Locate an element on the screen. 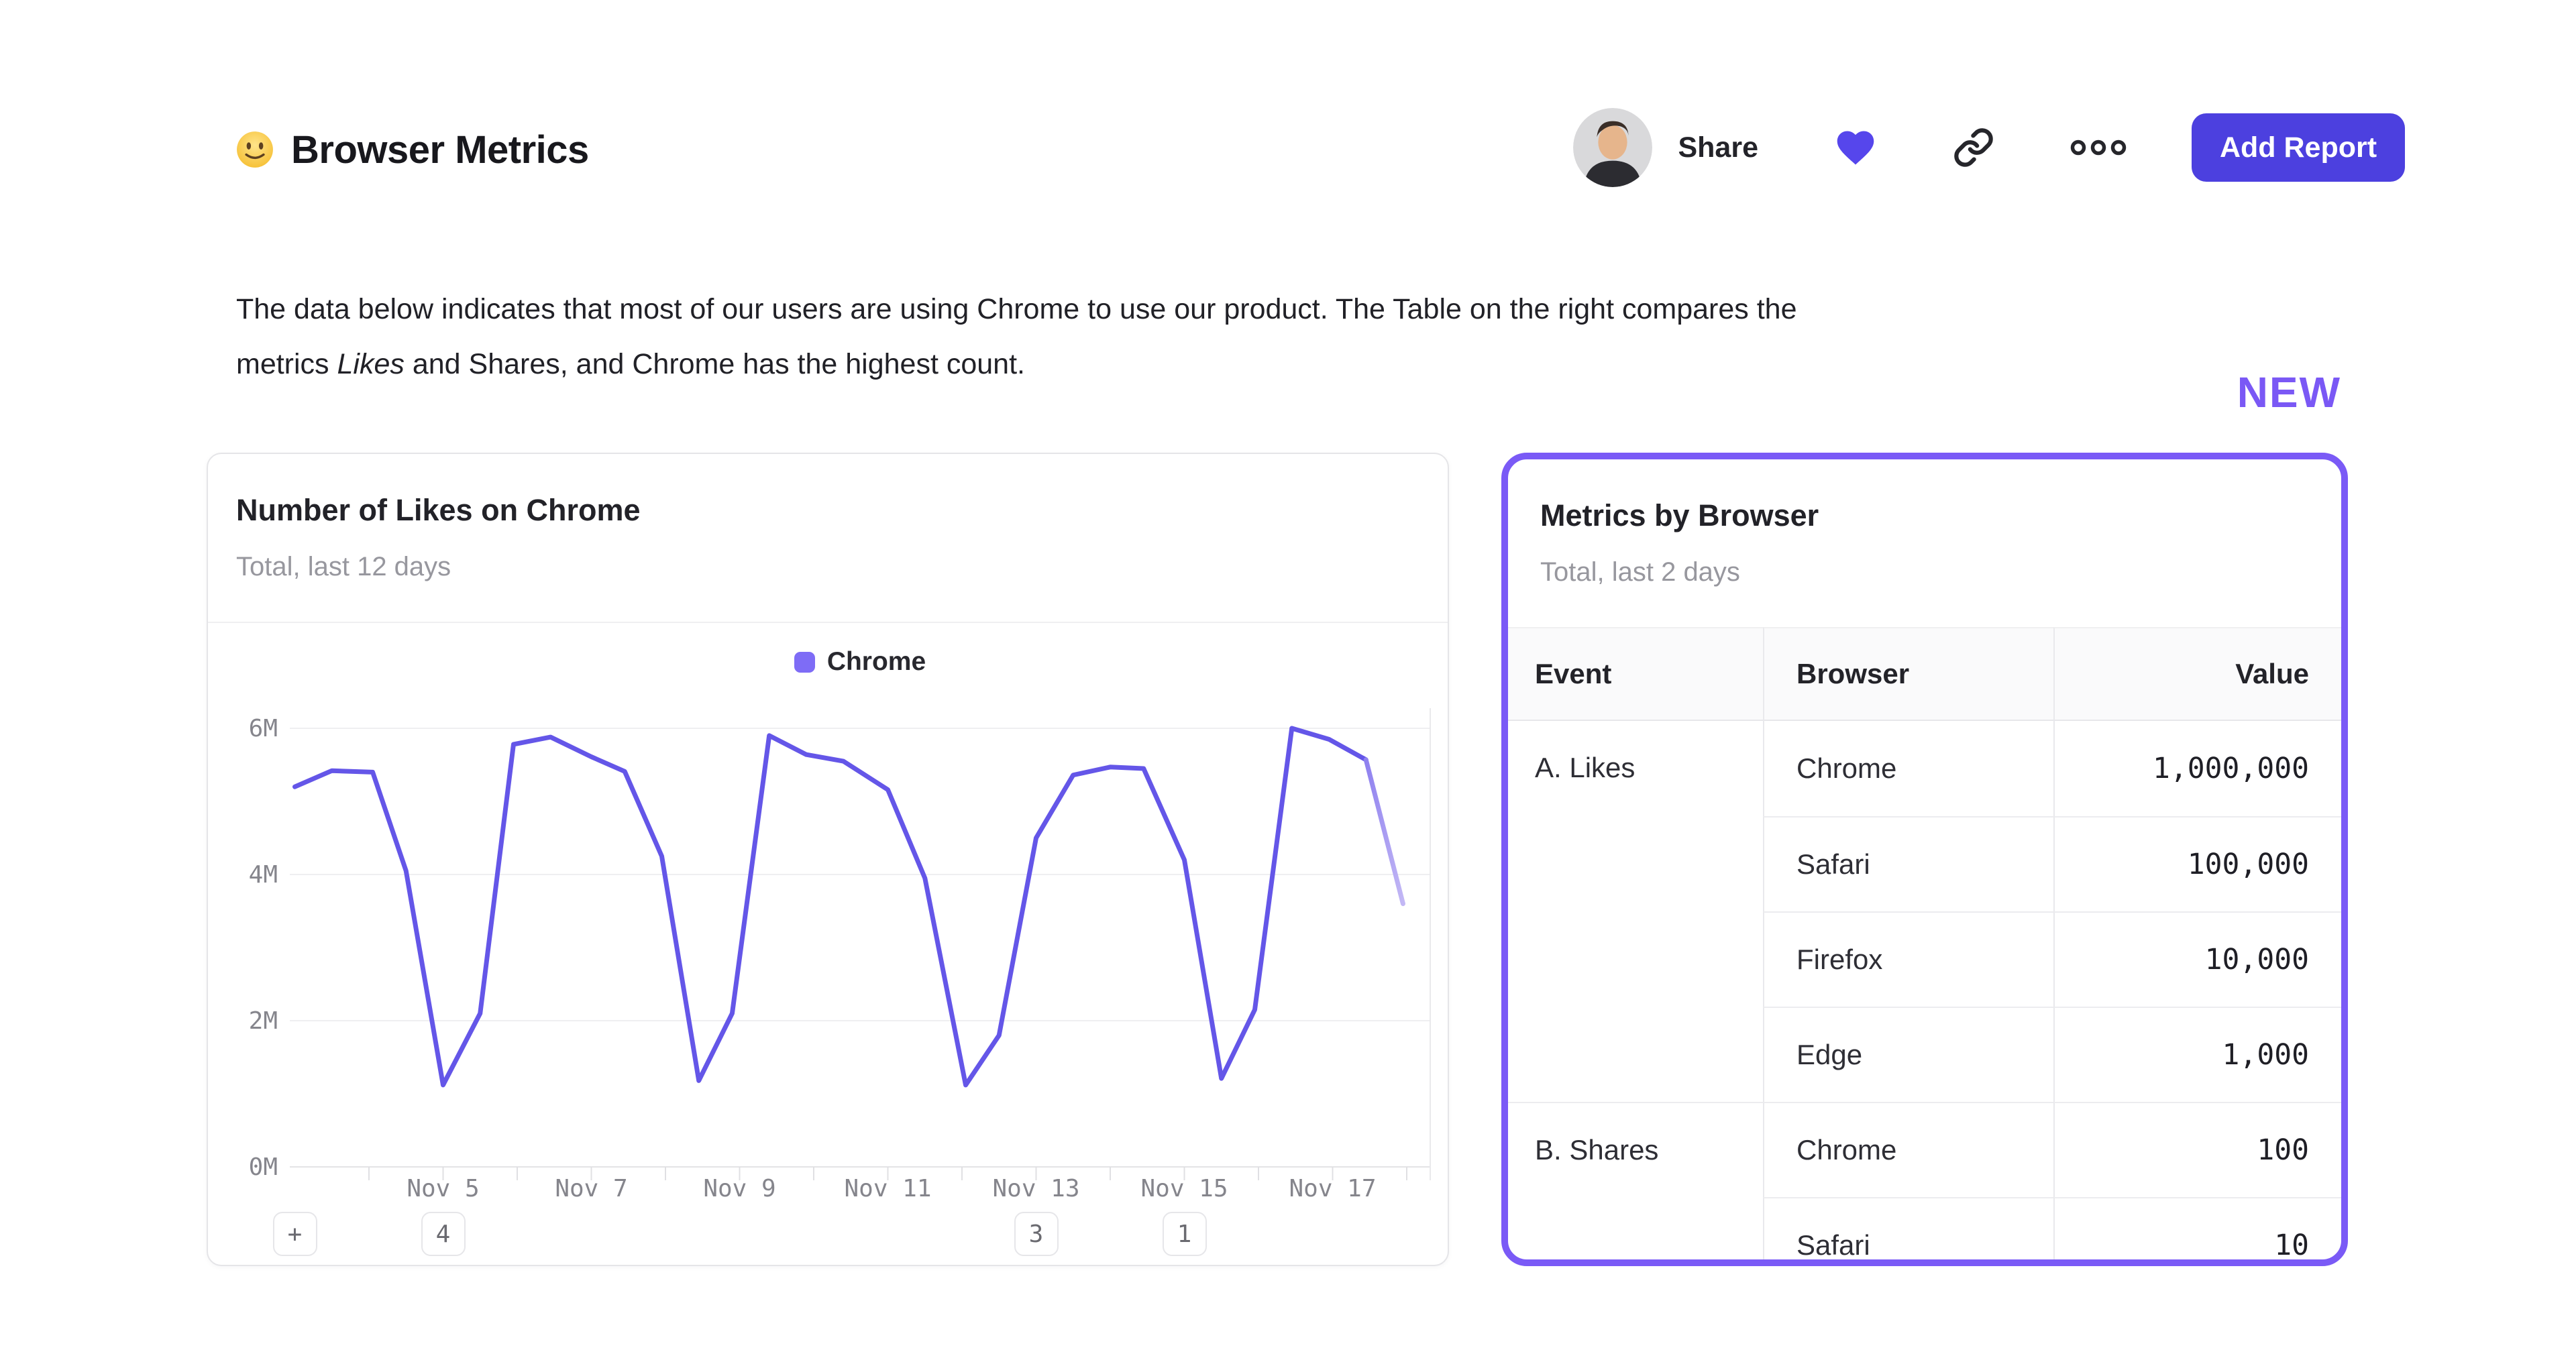  annotation-badge: 4 is located at coordinates (443, 1234).